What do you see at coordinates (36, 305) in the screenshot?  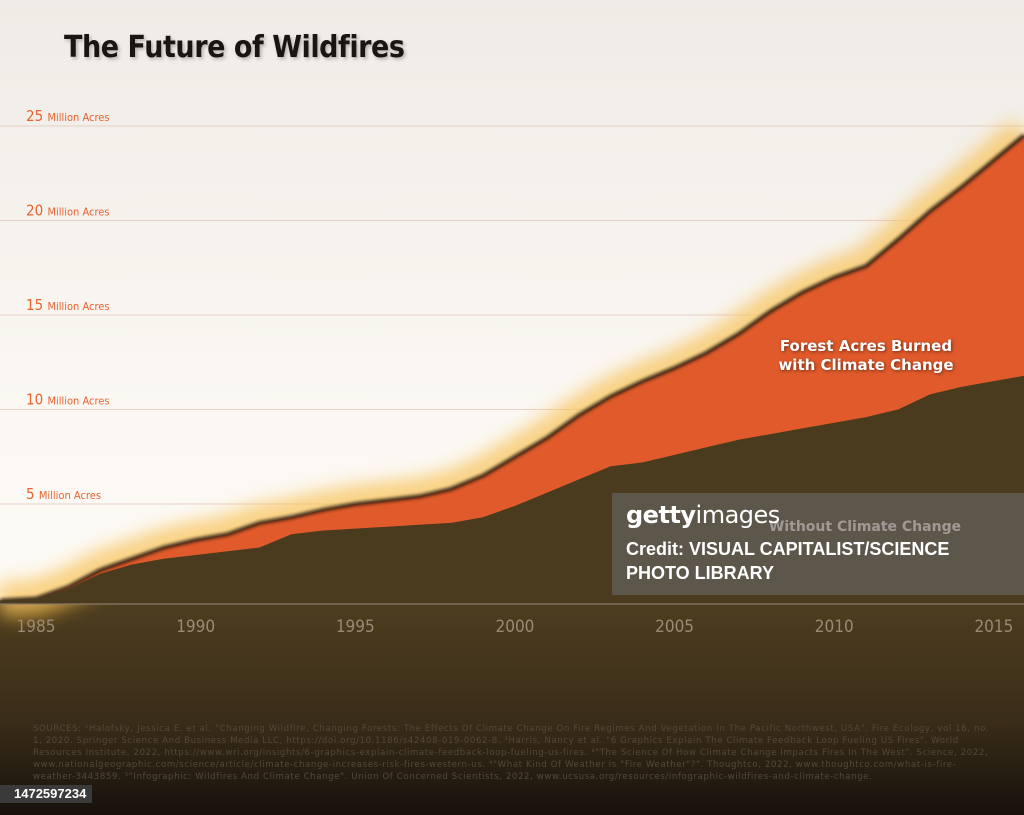 I see `y-tick-value: 15` at bounding box center [36, 305].